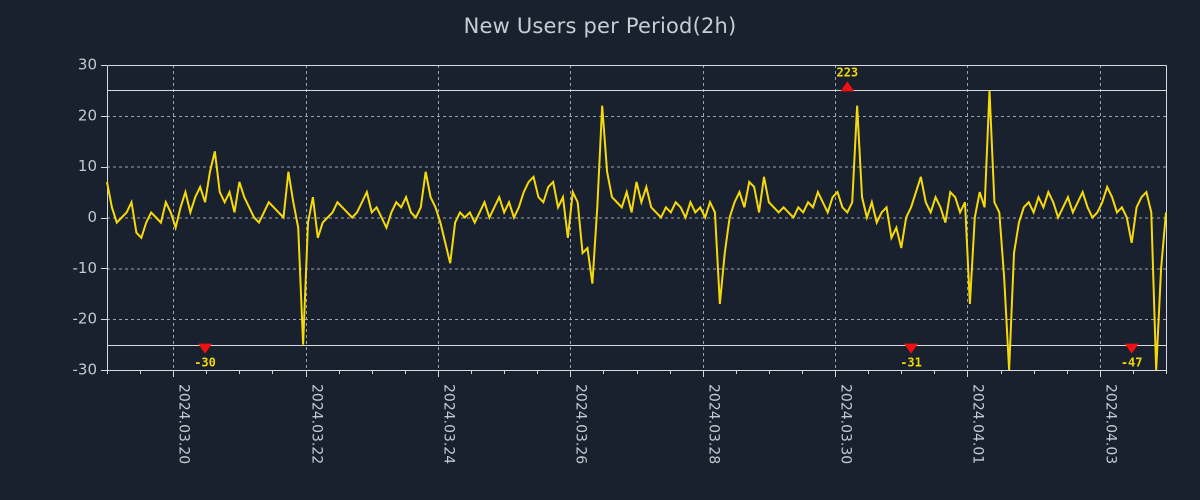  I want to click on anomaly-value-label: 223, so click(847, 72).